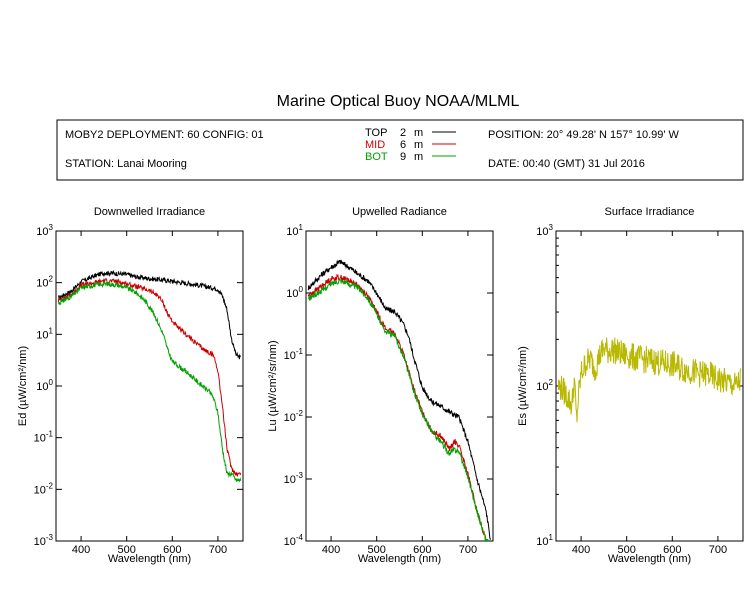 Image resolution: width=750 pixels, height=600 pixels. Describe the element at coordinates (649, 380) in the screenshot. I see `series-line-es` at that location.